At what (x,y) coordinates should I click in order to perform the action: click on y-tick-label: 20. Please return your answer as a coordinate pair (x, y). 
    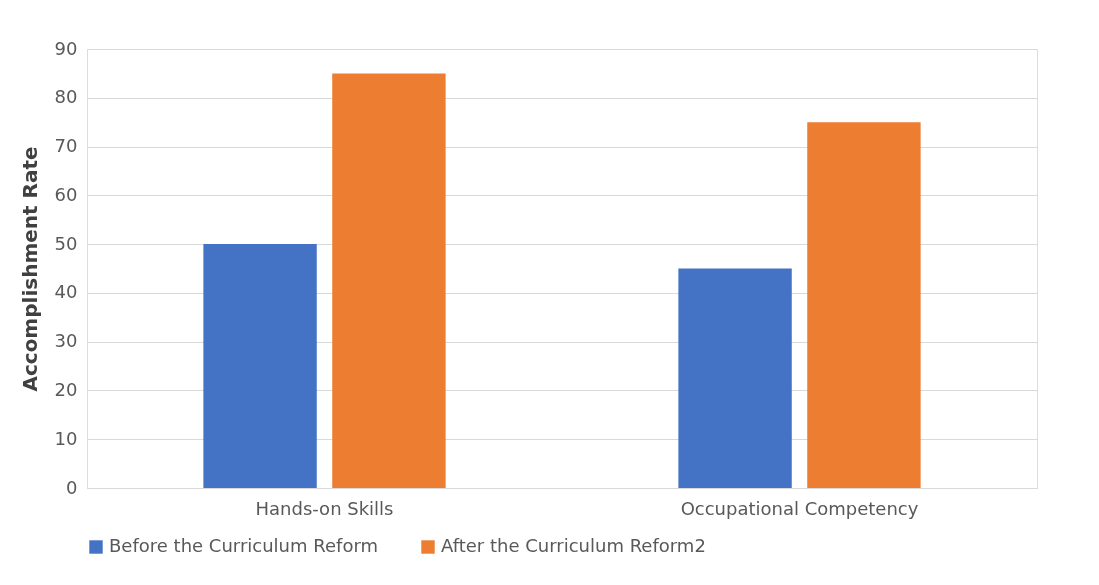
    Looking at the image, I should click on (66, 389).